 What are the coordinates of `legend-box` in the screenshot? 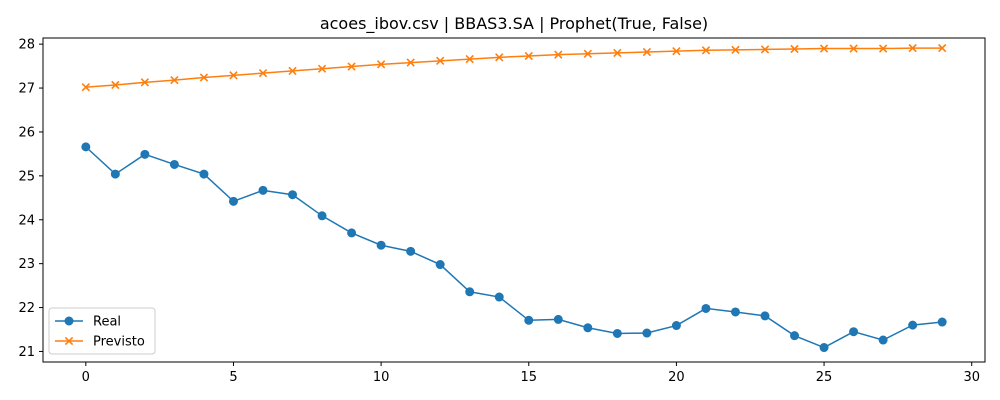 It's located at (102, 331).